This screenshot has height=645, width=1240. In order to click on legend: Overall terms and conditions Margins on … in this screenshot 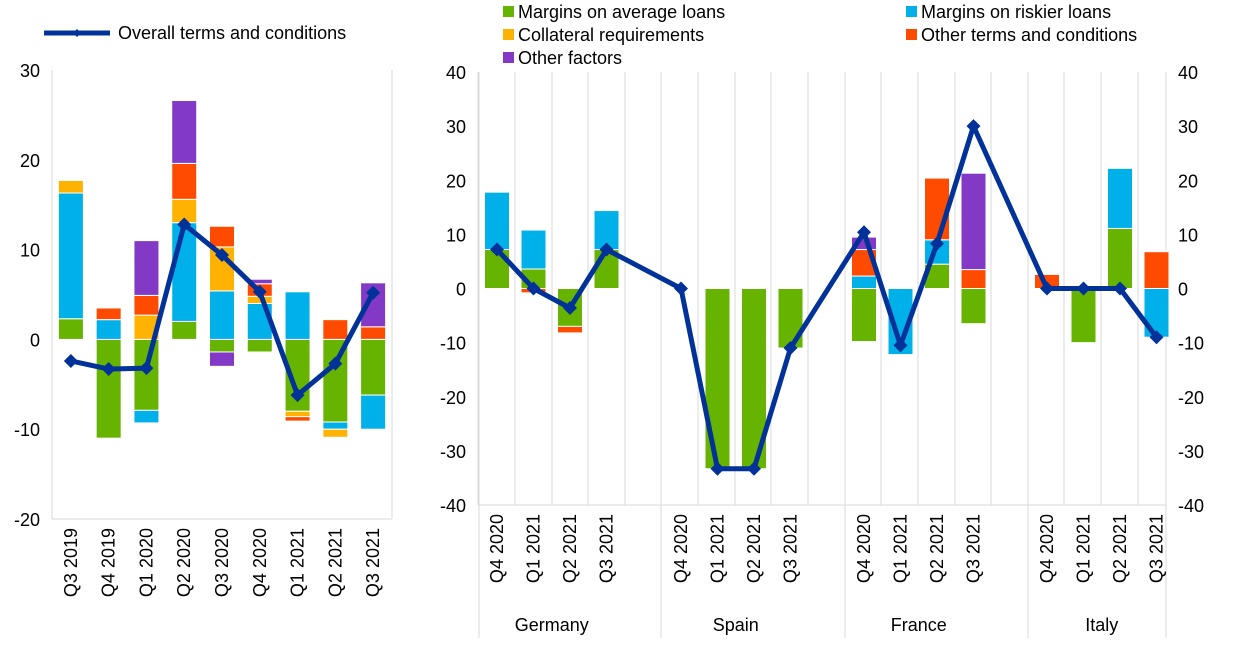, I will do `click(590, 35)`.